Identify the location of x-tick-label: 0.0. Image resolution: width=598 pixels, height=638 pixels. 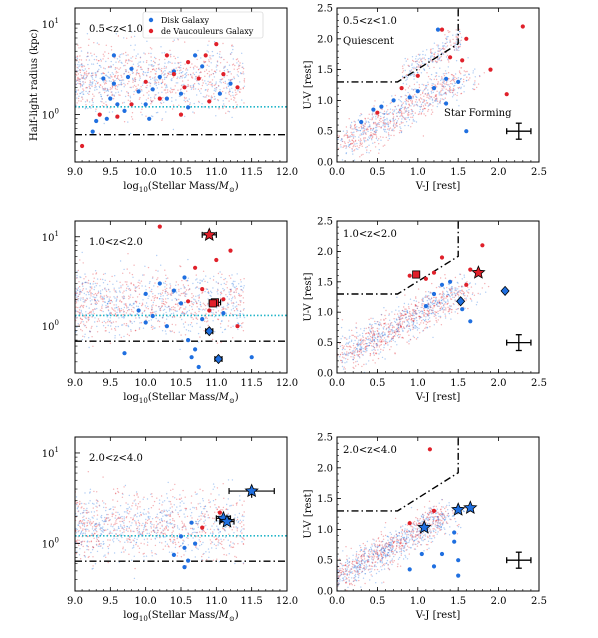
(337, 172).